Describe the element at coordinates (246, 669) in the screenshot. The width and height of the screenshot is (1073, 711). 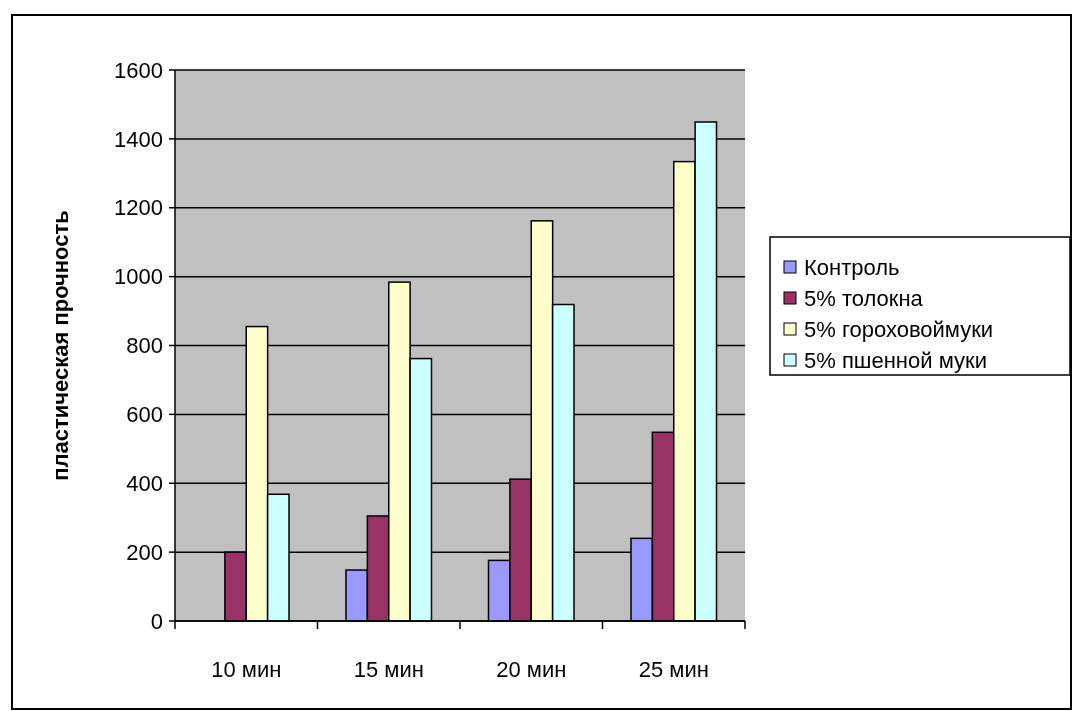
I see `x-tick-label: 10 мин` at that location.